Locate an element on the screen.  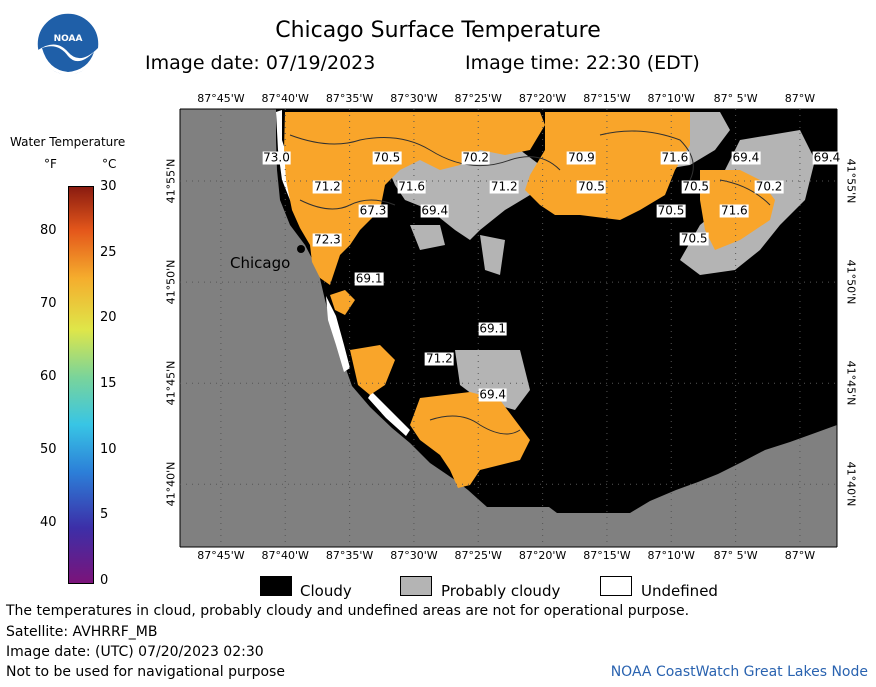
legend-label-undefined: Undefined is located at coordinates (679, 591).